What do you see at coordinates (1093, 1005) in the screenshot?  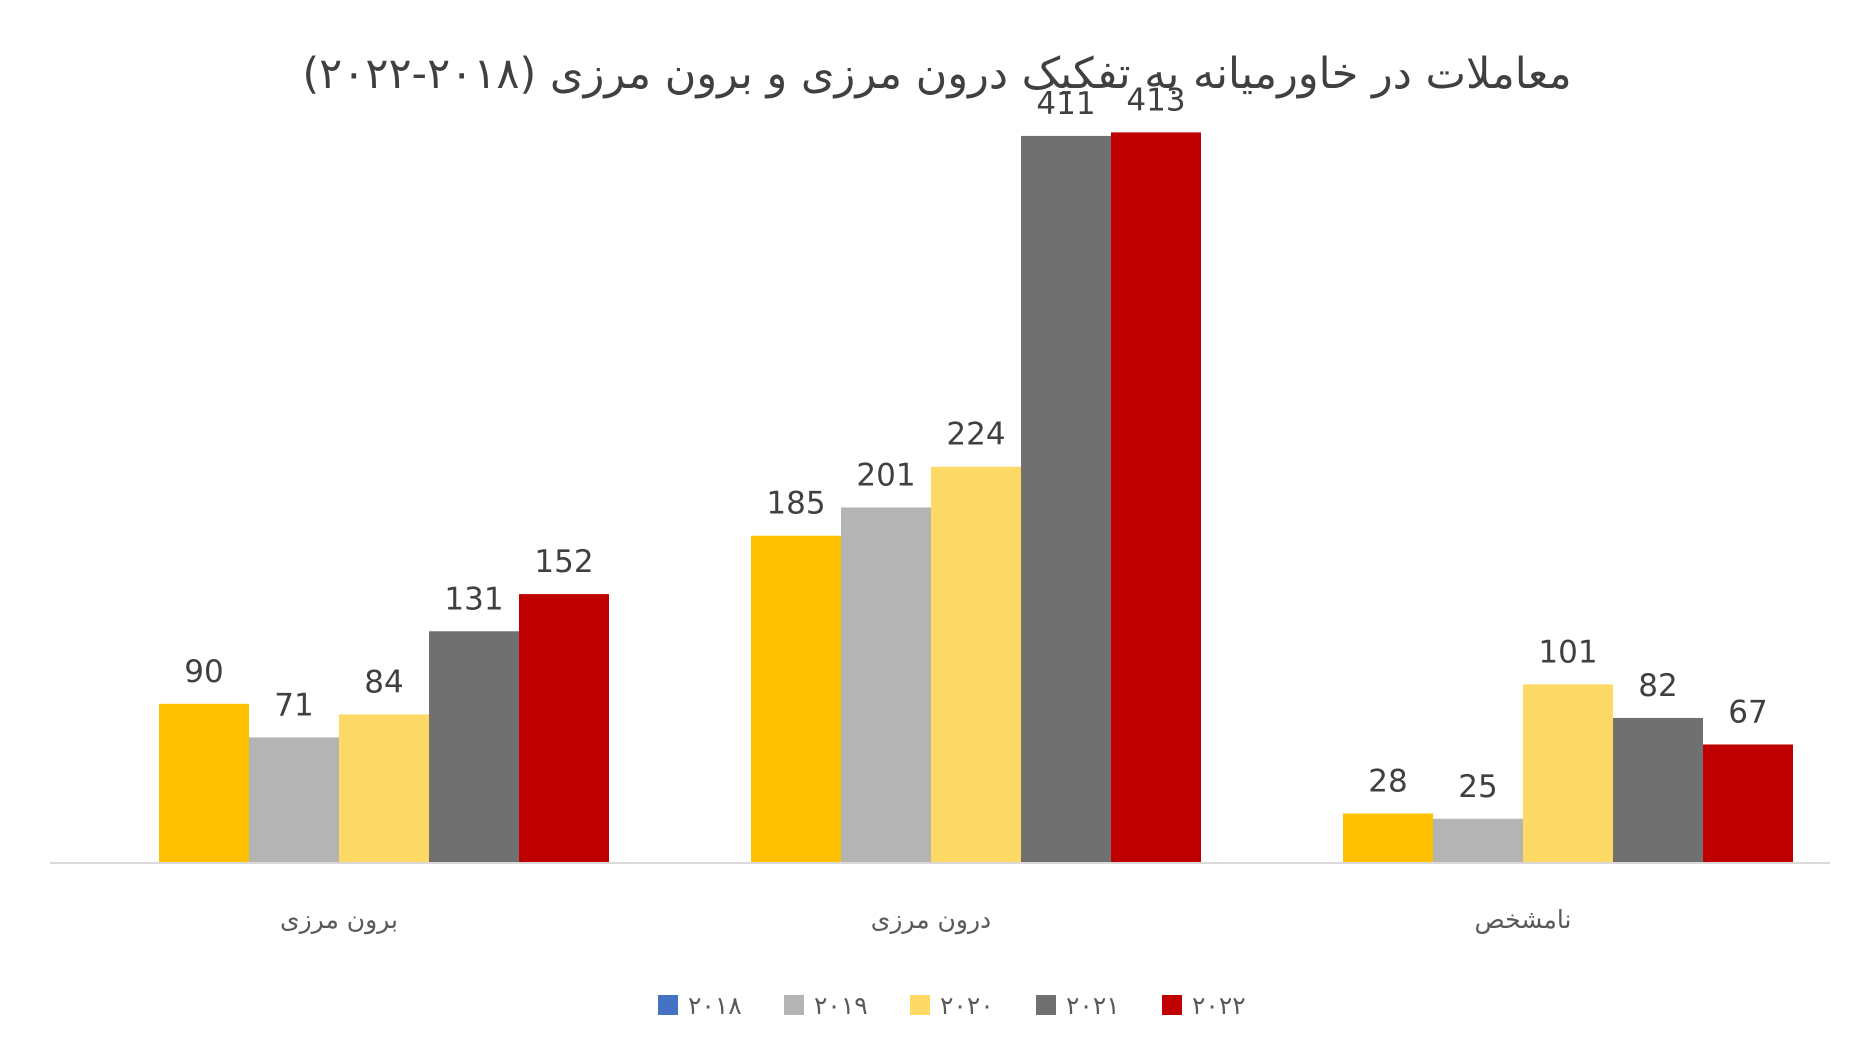 I see `legend-label-4: ۲۰۲۱` at bounding box center [1093, 1005].